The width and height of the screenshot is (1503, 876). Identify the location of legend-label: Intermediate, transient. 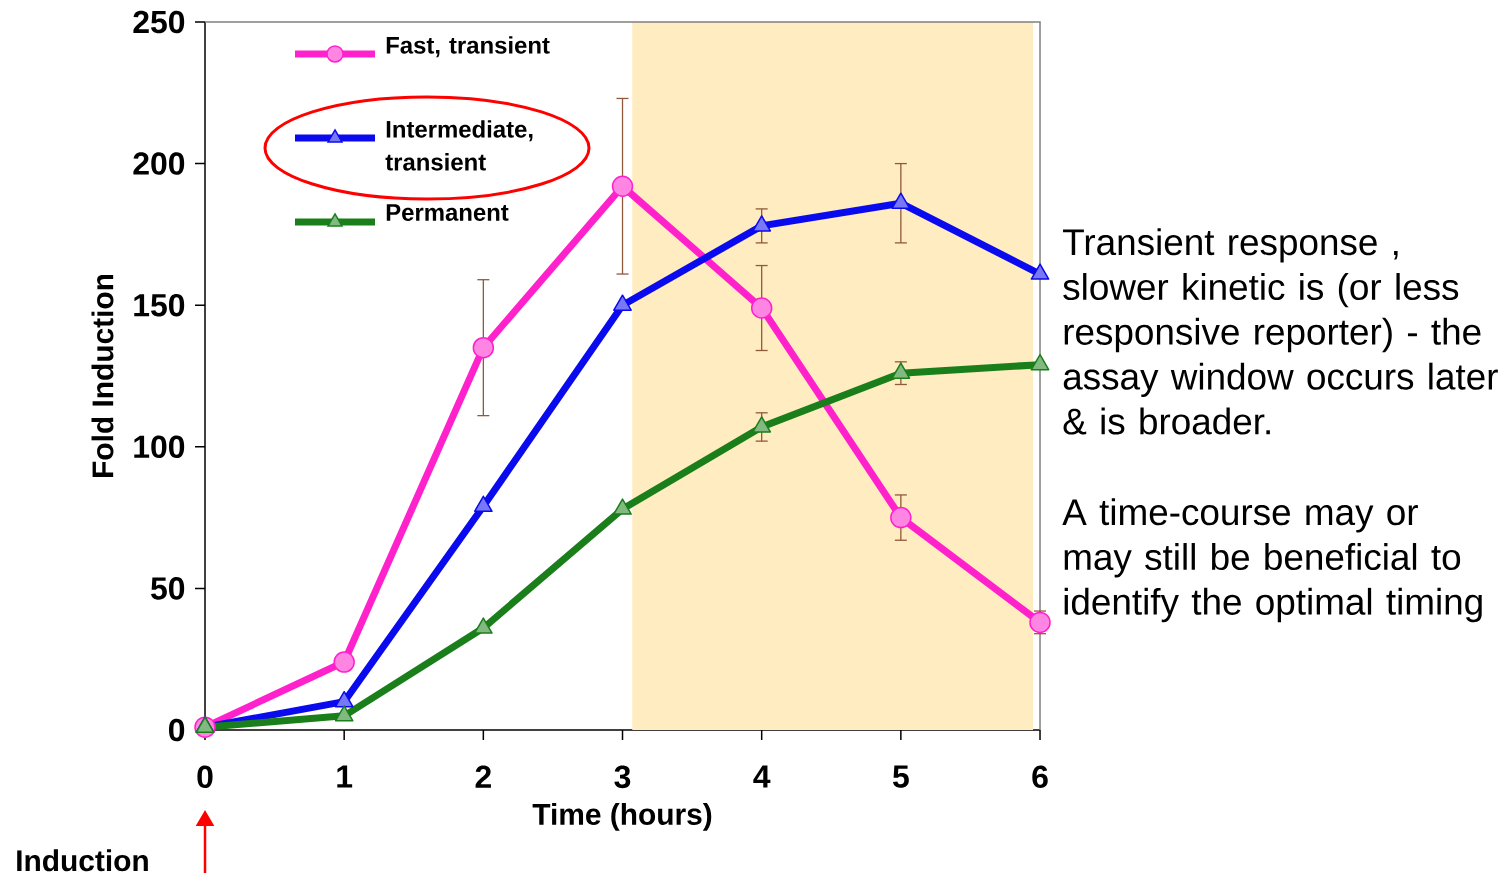
(459, 145).